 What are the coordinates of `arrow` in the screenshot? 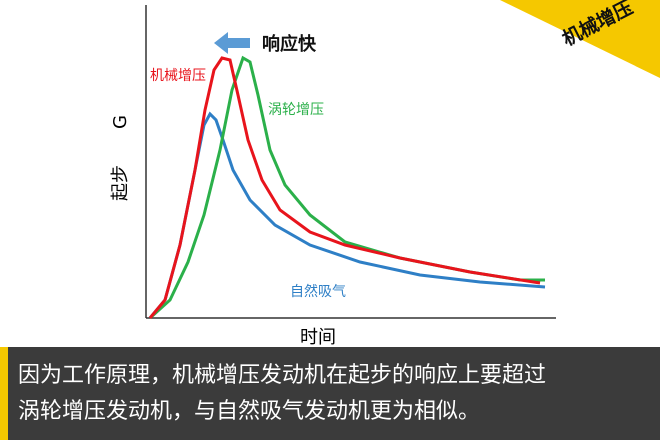 It's located at (232, 43).